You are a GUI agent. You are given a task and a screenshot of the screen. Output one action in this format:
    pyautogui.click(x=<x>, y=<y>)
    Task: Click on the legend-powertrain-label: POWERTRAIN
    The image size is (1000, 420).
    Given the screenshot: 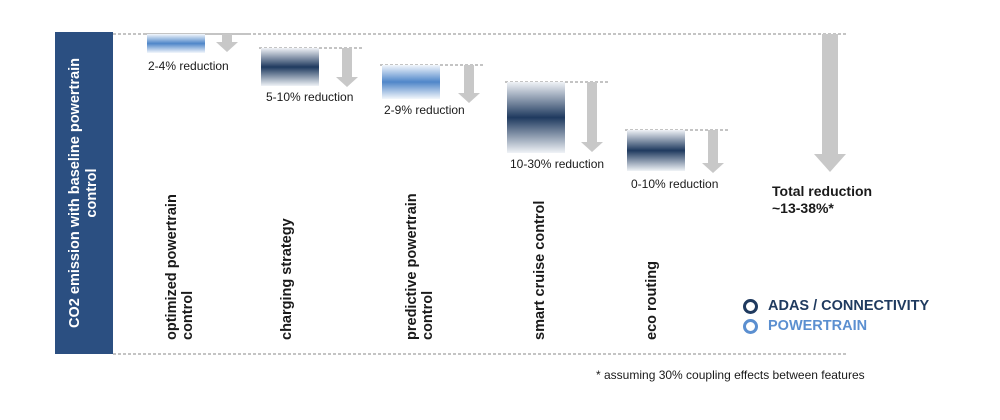 What is the action you would take?
    pyautogui.click(x=818, y=326)
    